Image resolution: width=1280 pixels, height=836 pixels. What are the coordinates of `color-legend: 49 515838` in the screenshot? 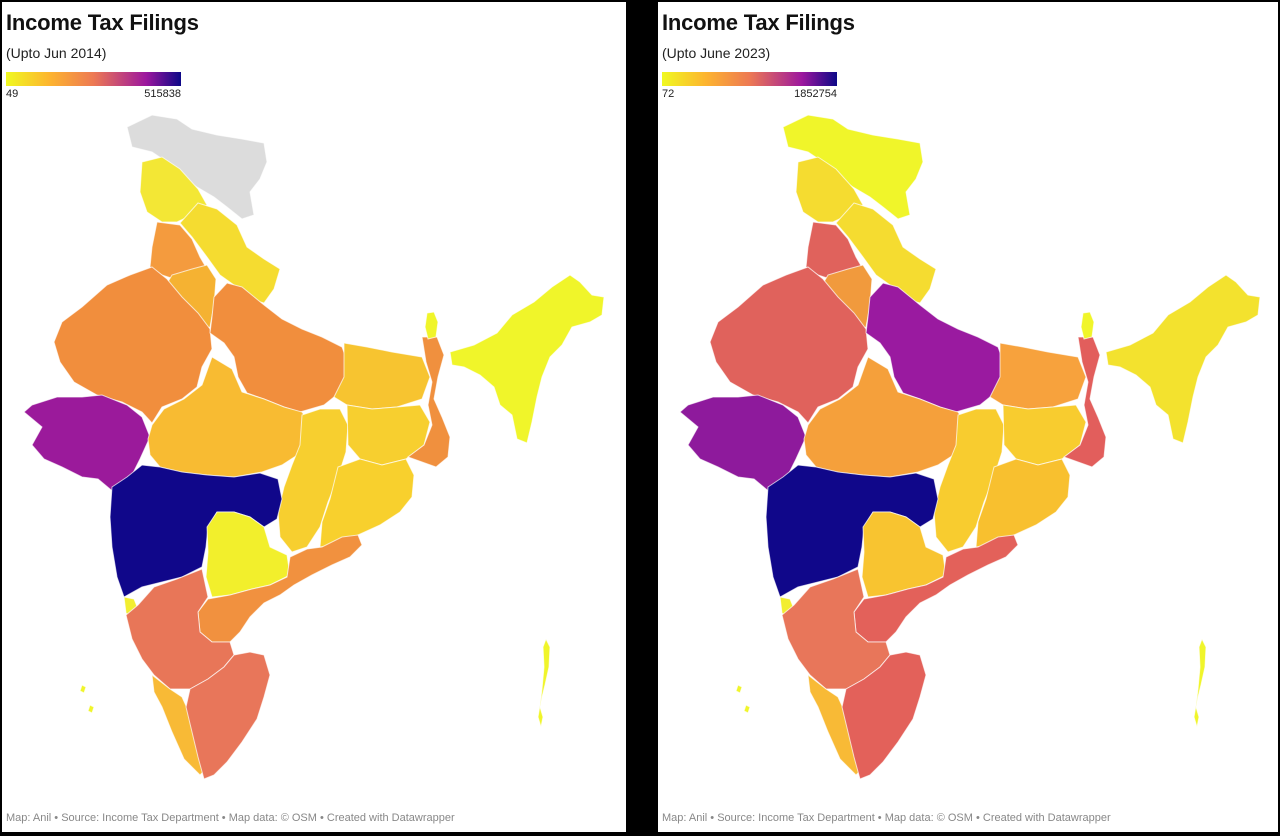 It's located at (93, 86).